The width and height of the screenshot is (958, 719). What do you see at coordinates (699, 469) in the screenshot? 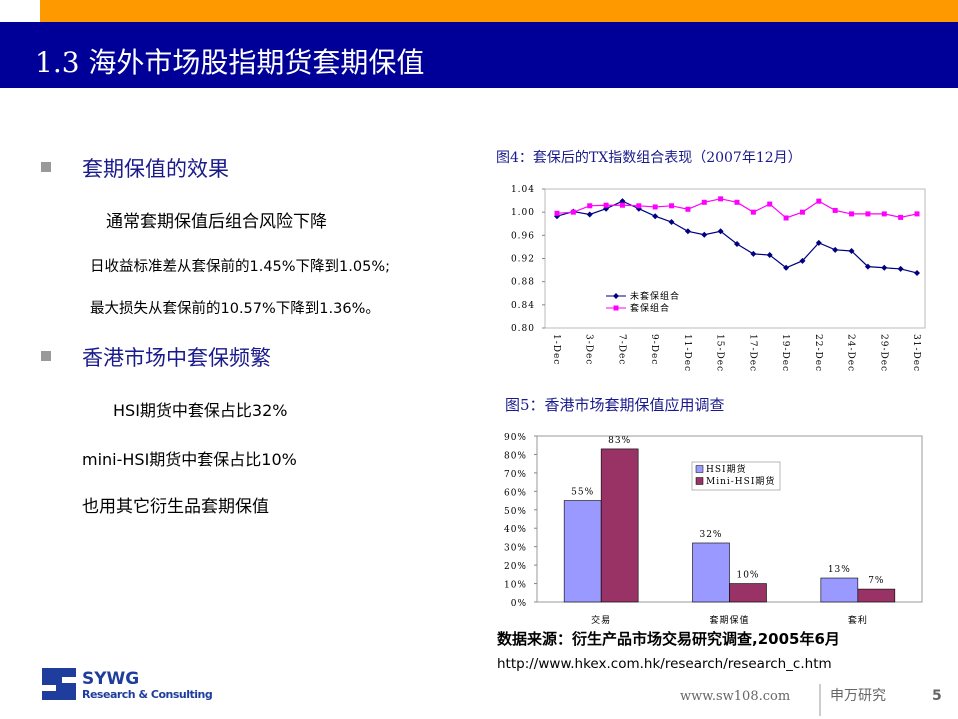
I see `legend-swatch` at bounding box center [699, 469].